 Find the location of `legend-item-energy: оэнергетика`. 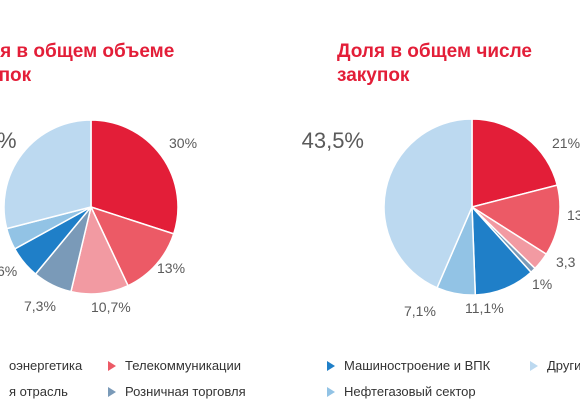

legend-item-energy: оэнергетика is located at coordinates (41, 365).